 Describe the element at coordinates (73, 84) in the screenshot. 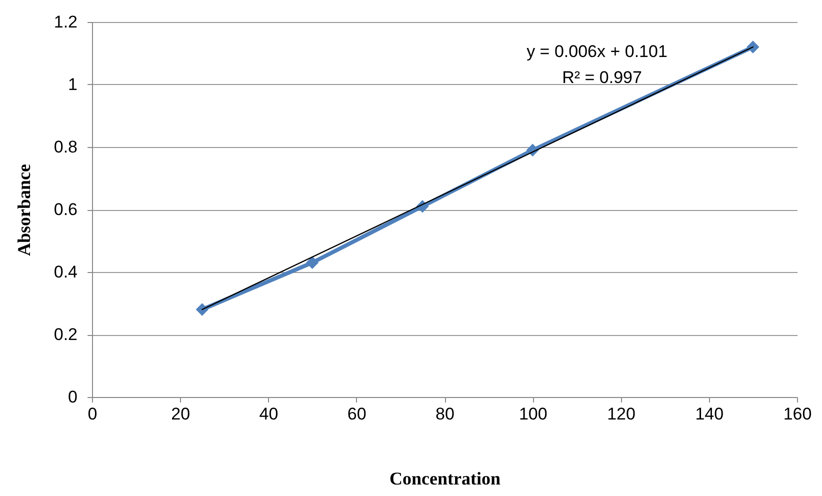

I see `y-tick-label: 1` at that location.